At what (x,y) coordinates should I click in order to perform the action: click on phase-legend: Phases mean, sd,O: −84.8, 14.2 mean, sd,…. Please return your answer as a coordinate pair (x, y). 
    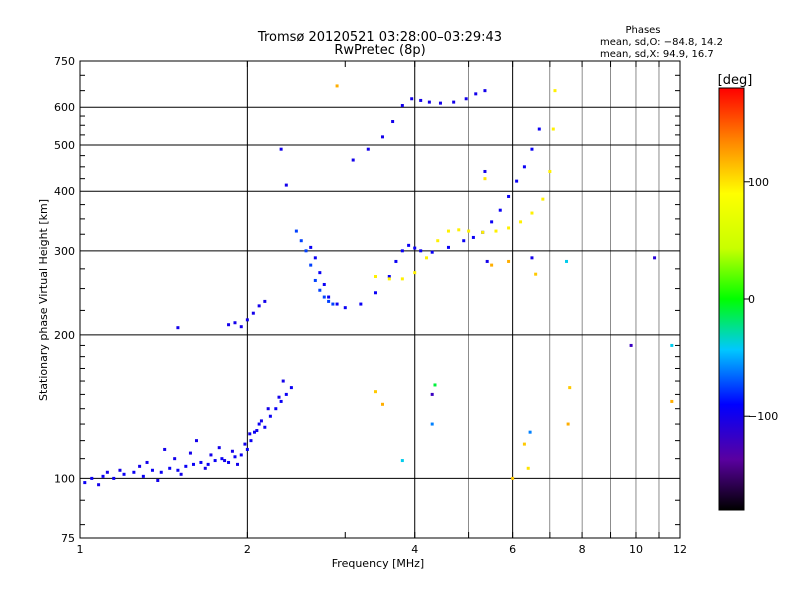
    Looking at the image, I should click on (661, 42).